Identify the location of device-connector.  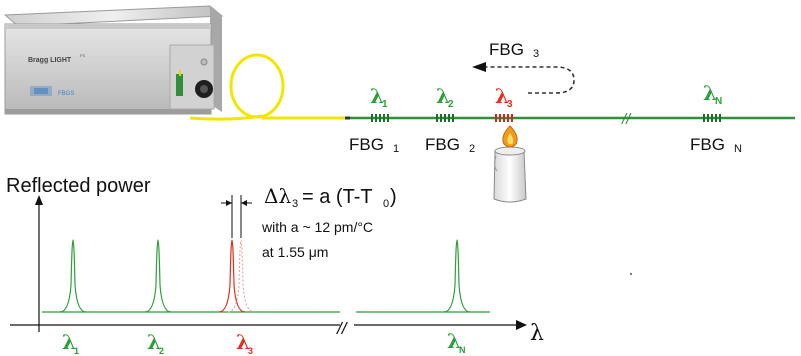
(192, 77).